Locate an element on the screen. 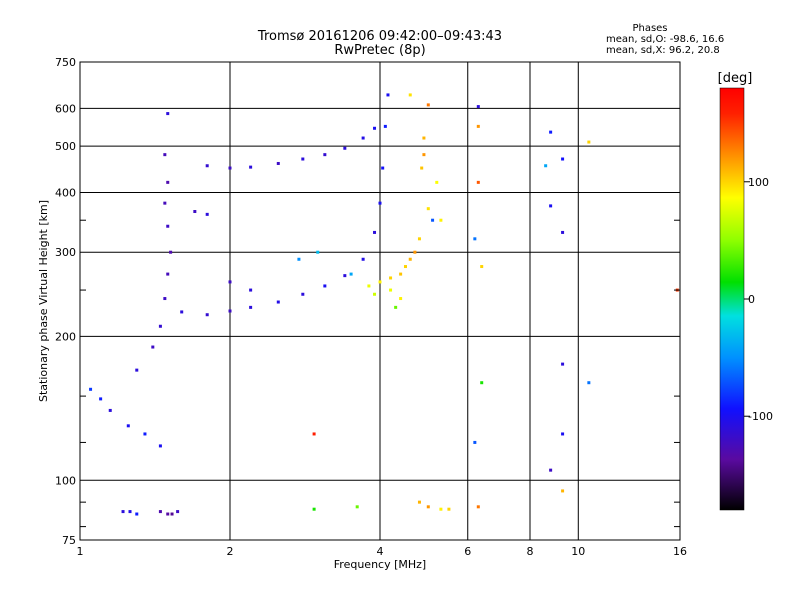  colorbar-tick-label: -100 is located at coordinates (760, 416).